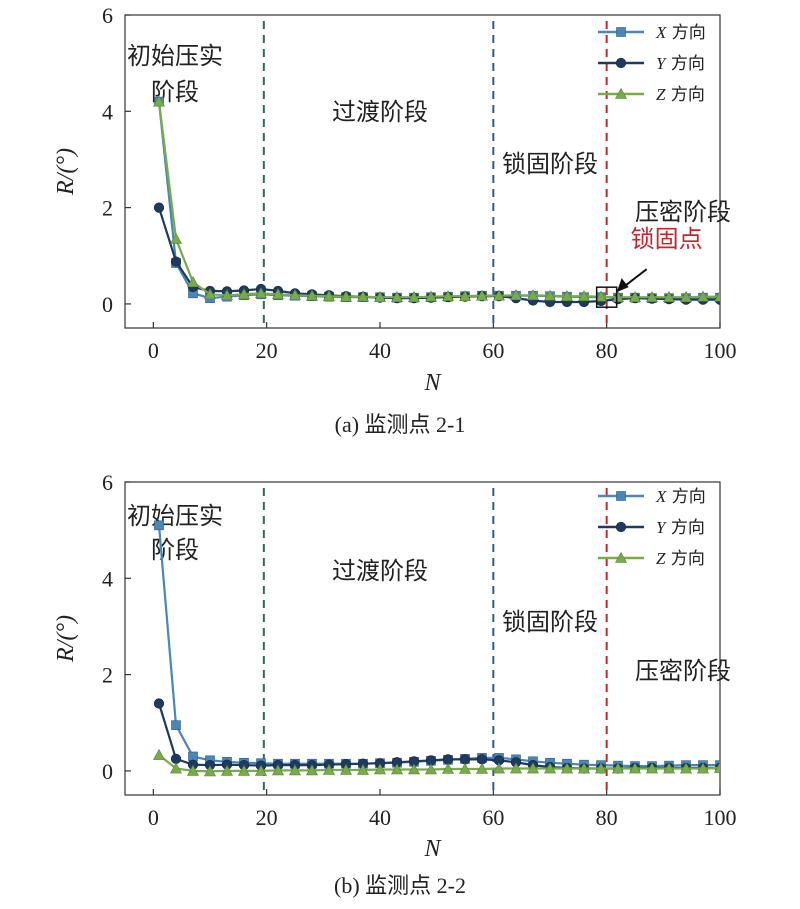  I want to click on x-tick-label: 80, so click(607, 817).